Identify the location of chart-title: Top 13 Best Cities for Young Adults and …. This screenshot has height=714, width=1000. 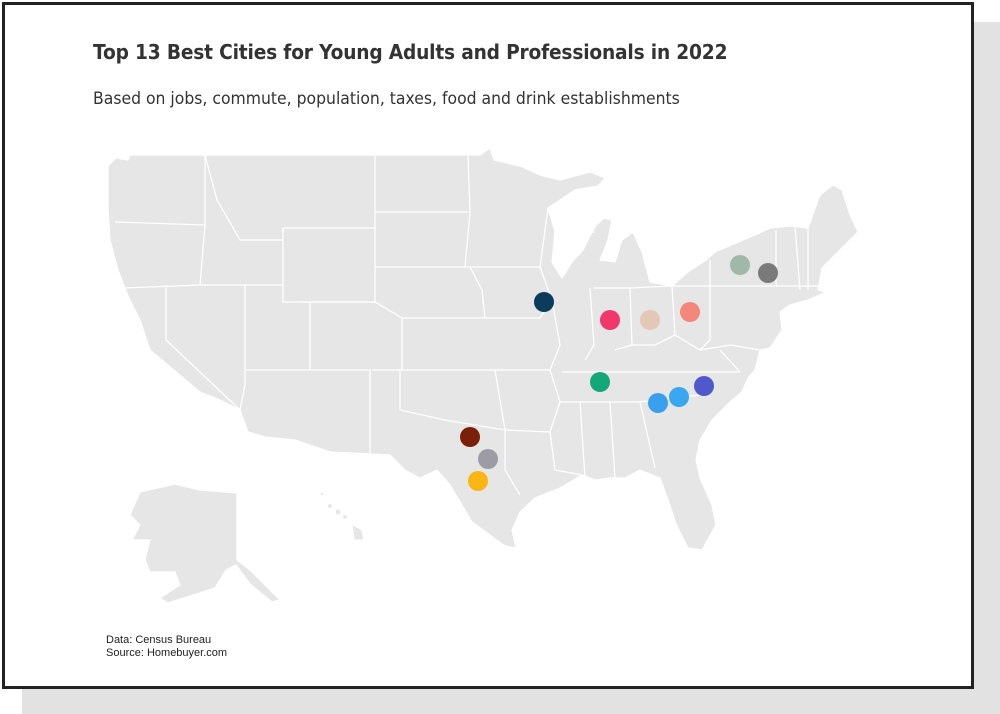
(410, 52).